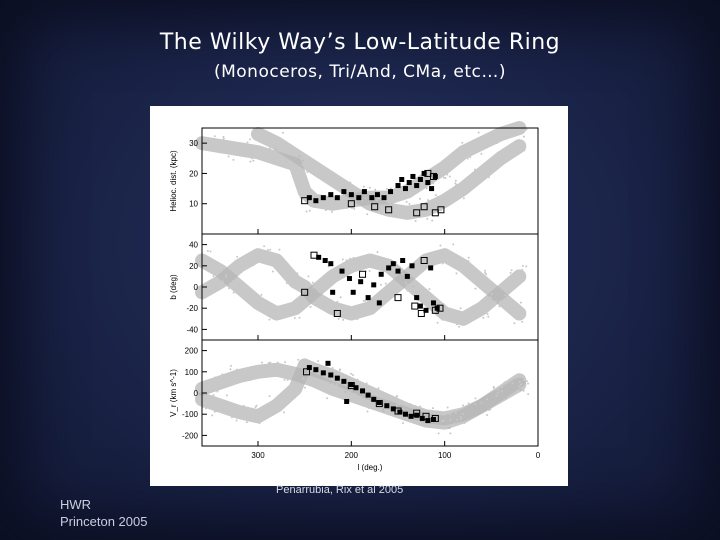  What do you see at coordinates (360, 72) in the screenshot?
I see `slide-subtitle: (Monoceros, Tri/And, CMa, etc…)` at bounding box center [360, 72].